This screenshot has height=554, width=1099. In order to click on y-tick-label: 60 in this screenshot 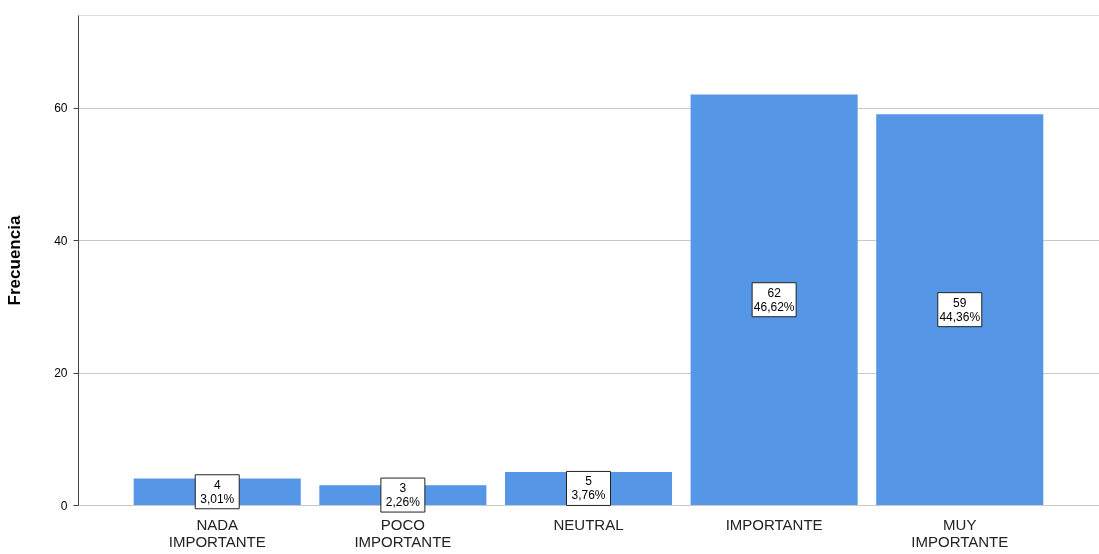, I will do `click(61, 108)`.